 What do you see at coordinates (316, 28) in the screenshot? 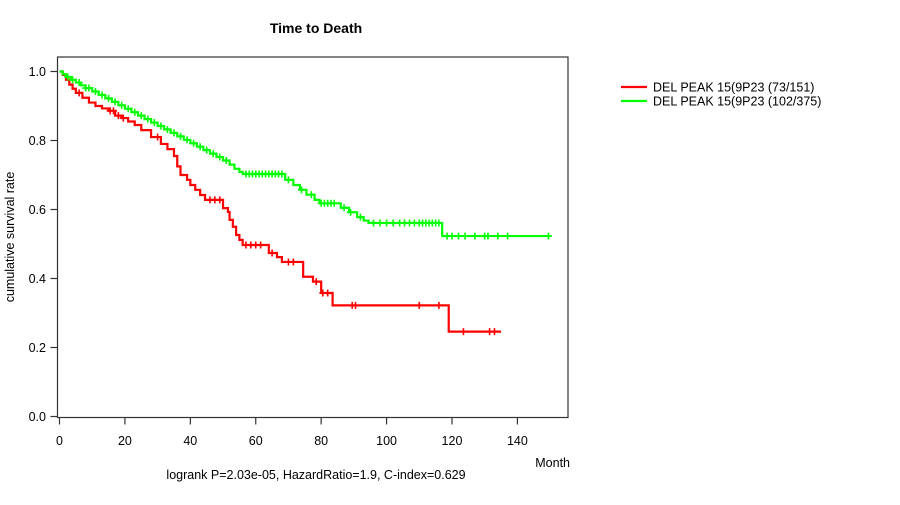
I see `chart-title: Time to Death` at bounding box center [316, 28].